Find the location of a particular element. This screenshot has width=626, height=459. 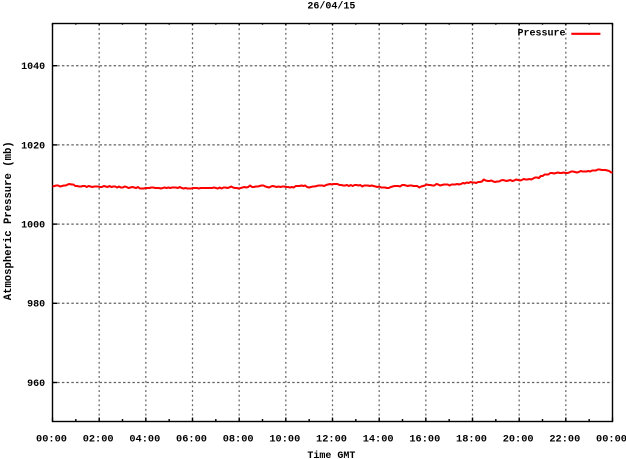

svg-text: Pressure is located at coordinates (541, 34).